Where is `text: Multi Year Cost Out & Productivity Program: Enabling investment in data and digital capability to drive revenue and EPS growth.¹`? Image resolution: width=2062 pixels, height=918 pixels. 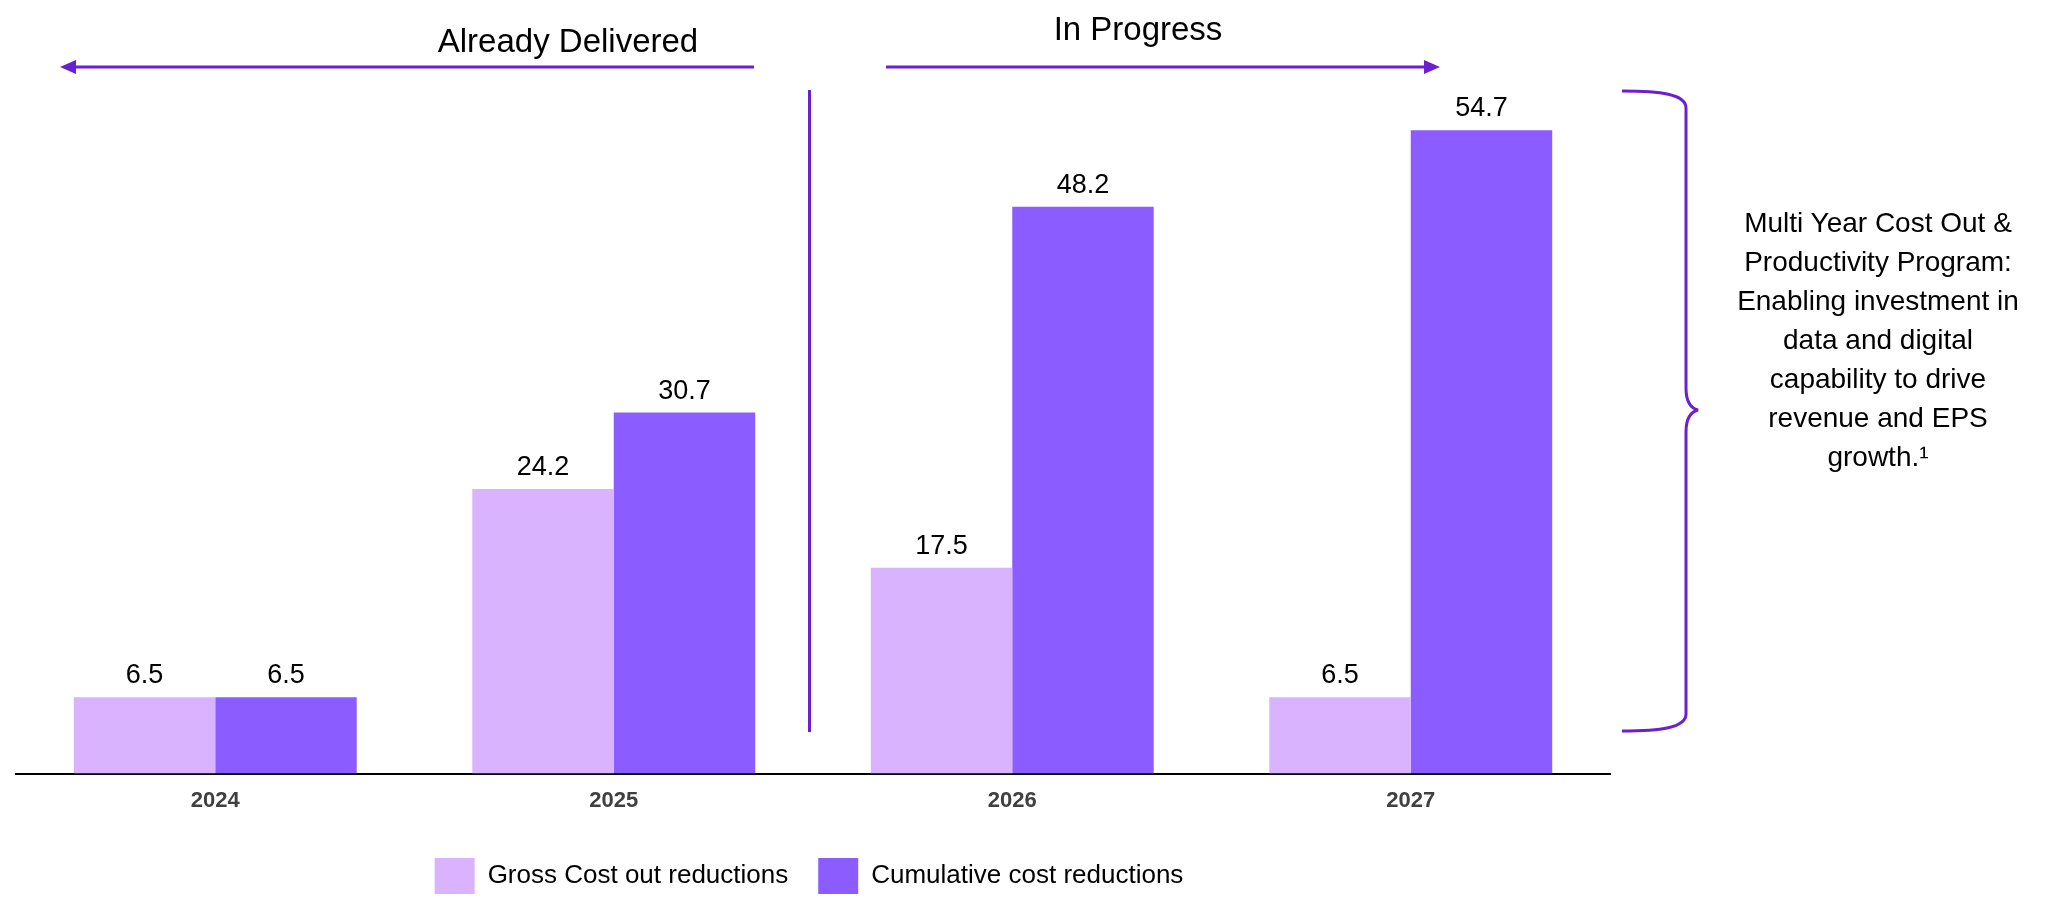
text: Multi Year Cost Out & Productivity Program: Enabling investment in data and digital capability to drive revenue and EPS growth.¹ is located at coordinates (1878, 340).